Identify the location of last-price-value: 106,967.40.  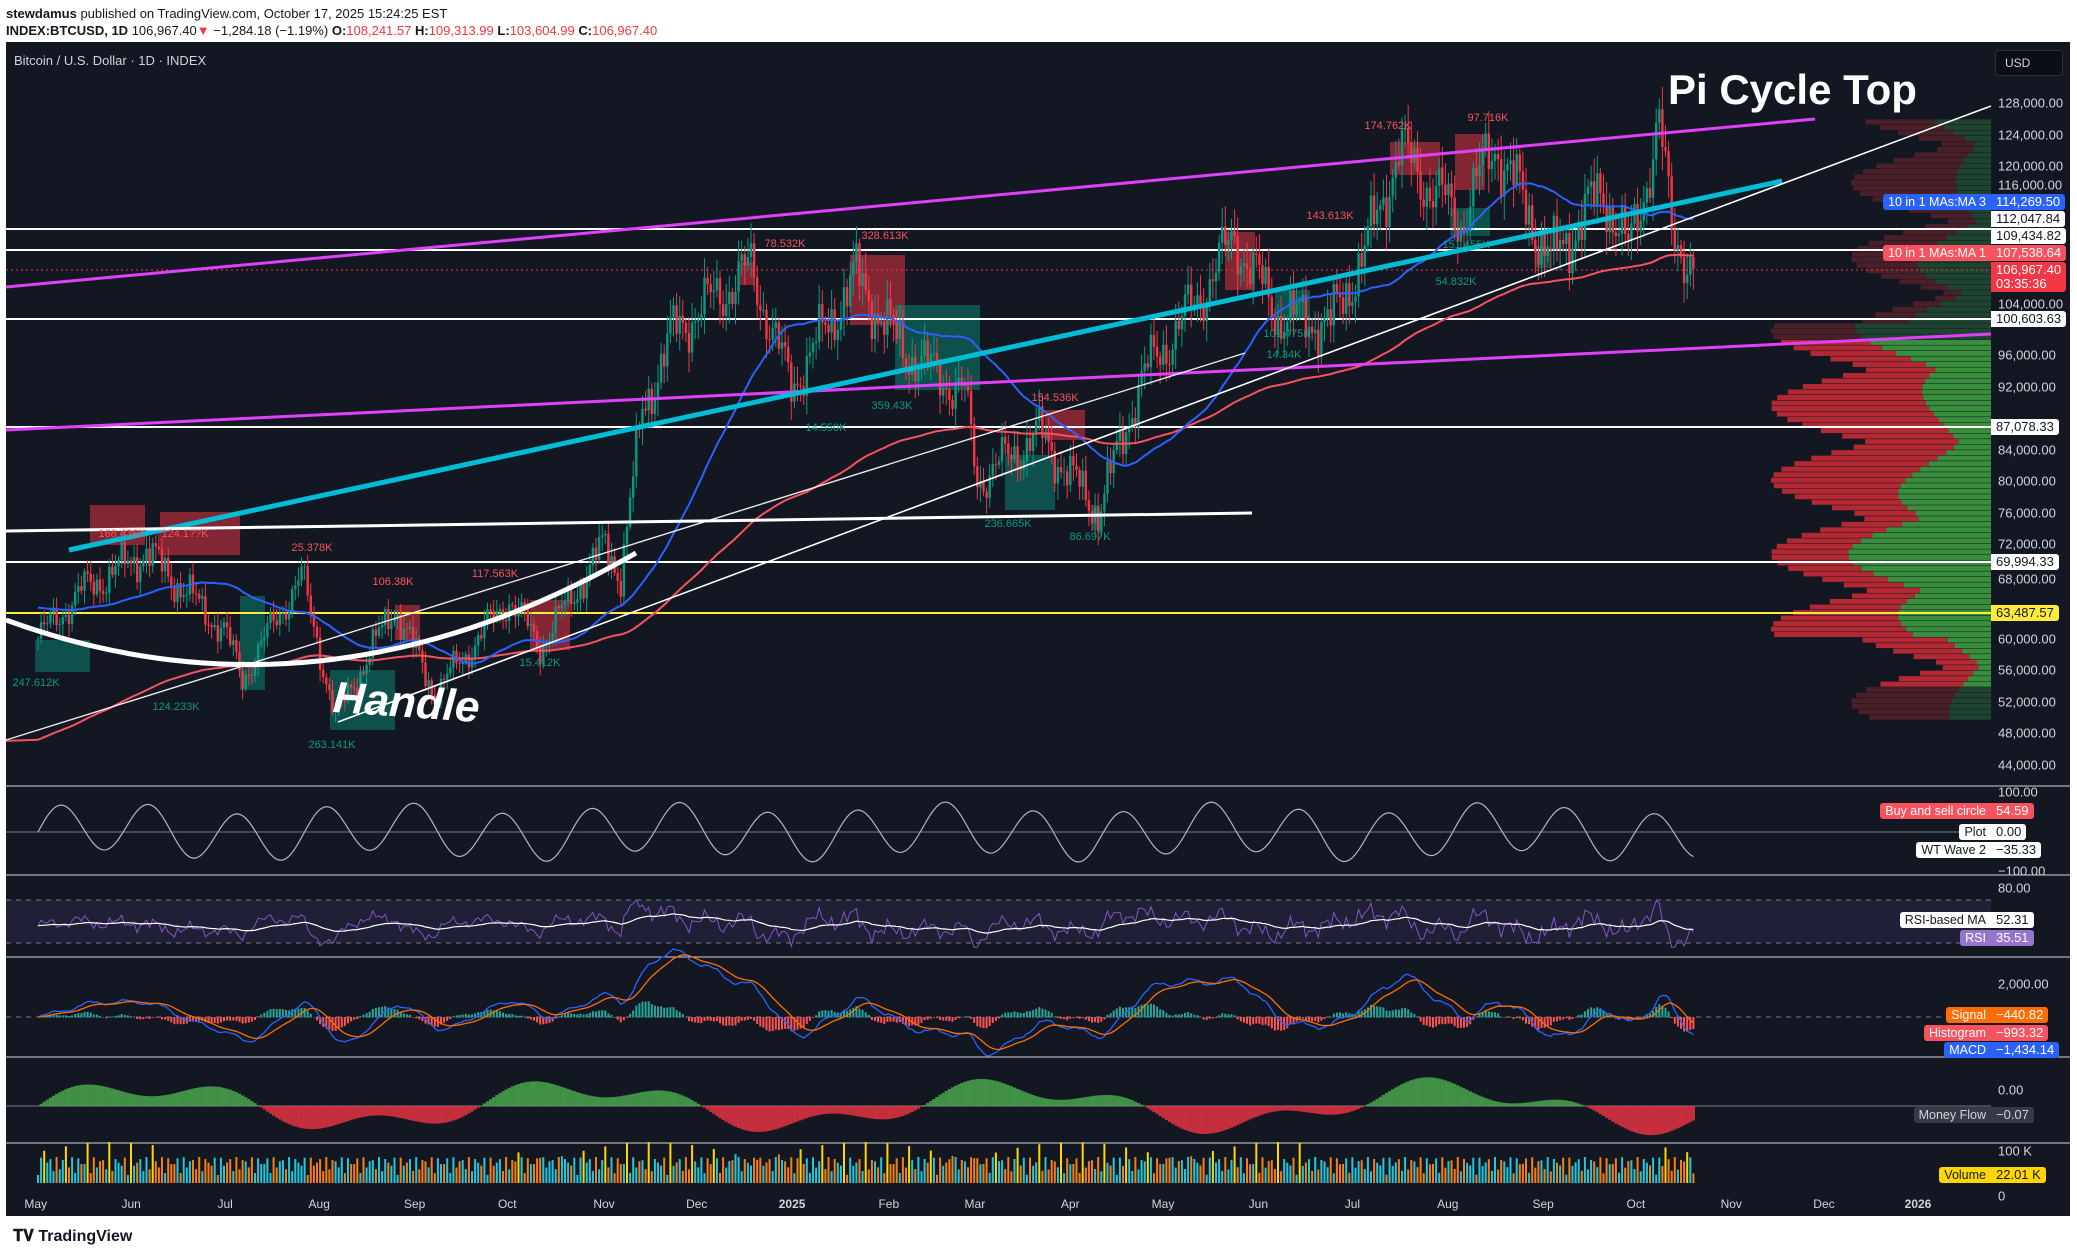
(2029, 269).